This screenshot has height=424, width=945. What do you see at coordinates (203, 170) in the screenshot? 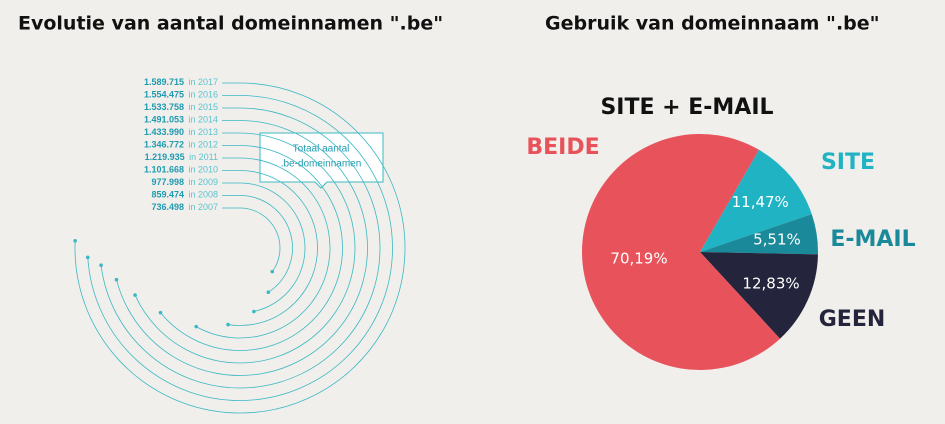
I see `category-label: in 2010` at bounding box center [203, 170].